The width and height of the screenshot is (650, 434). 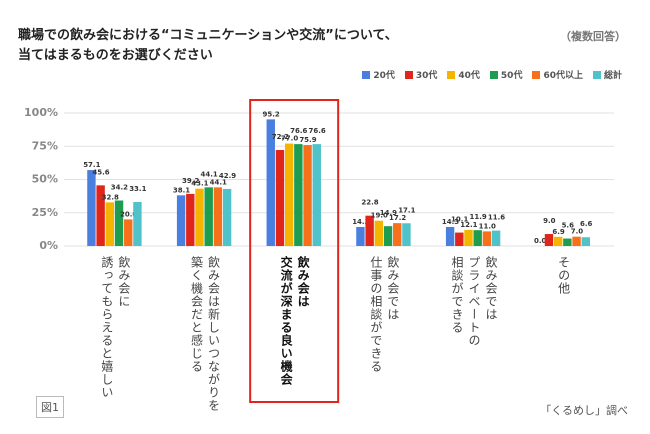 I want to click on source: 「くるめし」調べ, so click(x=584, y=410).